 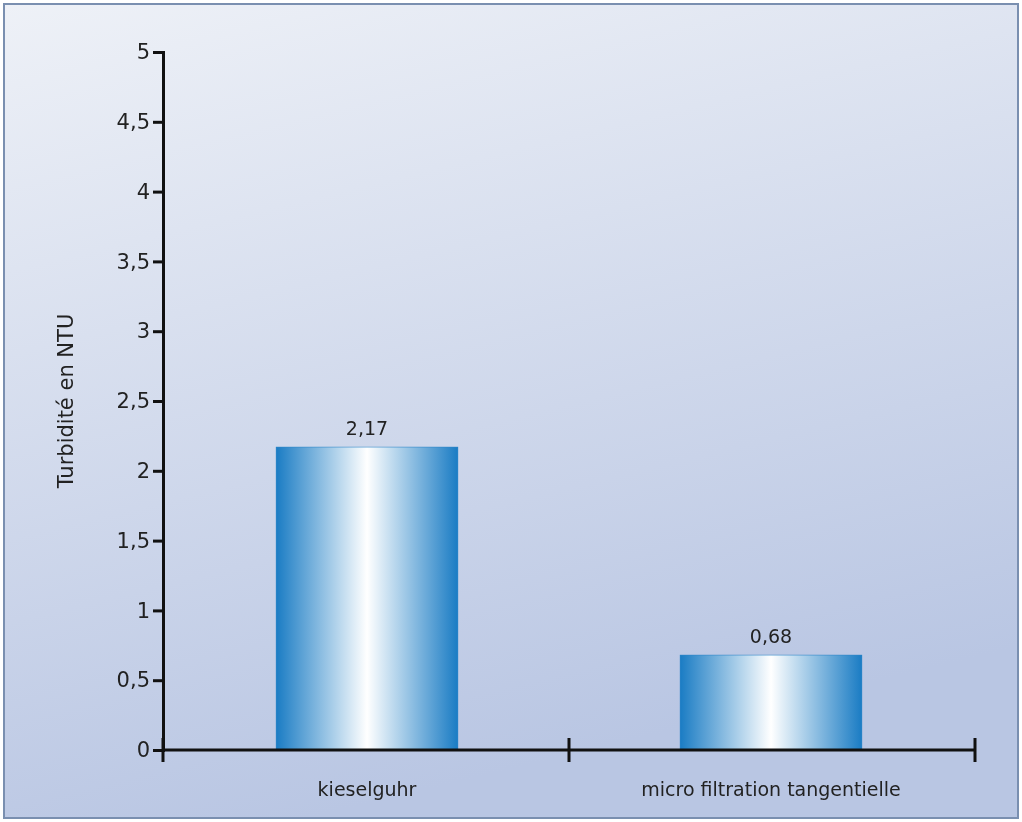 What do you see at coordinates (143, 471) in the screenshot?
I see `y-tick-label: 2` at bounding box center [143, 471].